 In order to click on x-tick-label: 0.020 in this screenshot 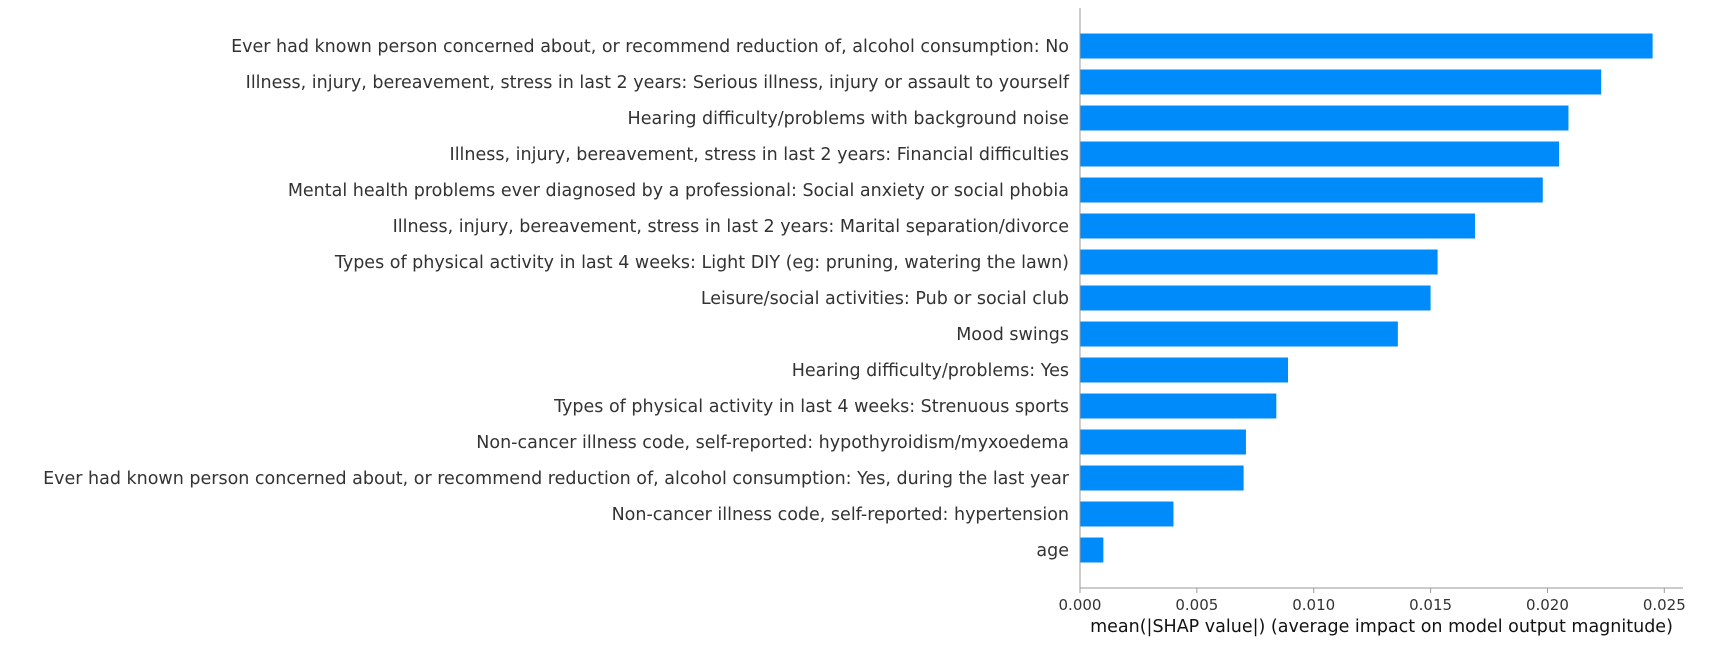, I will do `click(1547, 605)`.